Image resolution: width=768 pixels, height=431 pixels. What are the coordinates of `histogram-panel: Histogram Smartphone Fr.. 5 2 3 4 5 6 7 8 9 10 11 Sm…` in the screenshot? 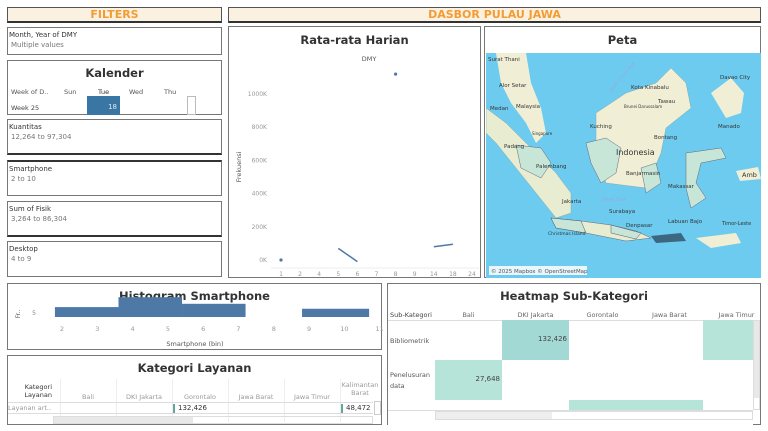 It's located at (195, 316).